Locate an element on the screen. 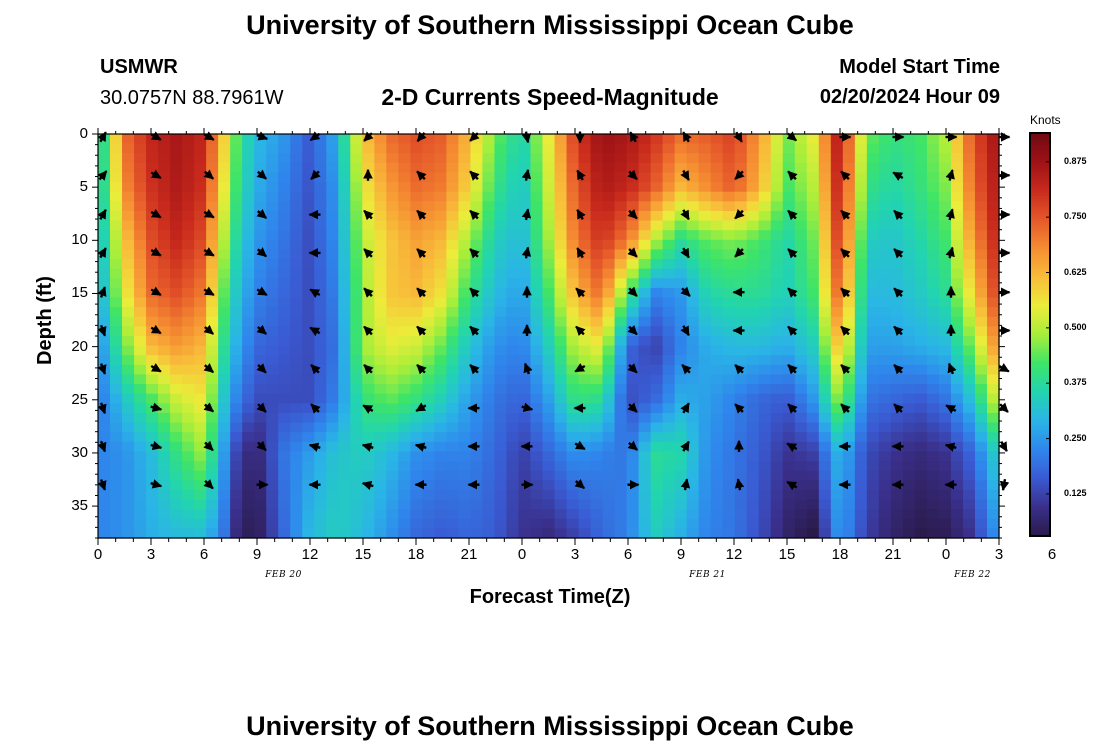 Image resolution: width=1100 pixels, height=750 pixels. x-tick-label: 6 is located at coordinates (628, 554).